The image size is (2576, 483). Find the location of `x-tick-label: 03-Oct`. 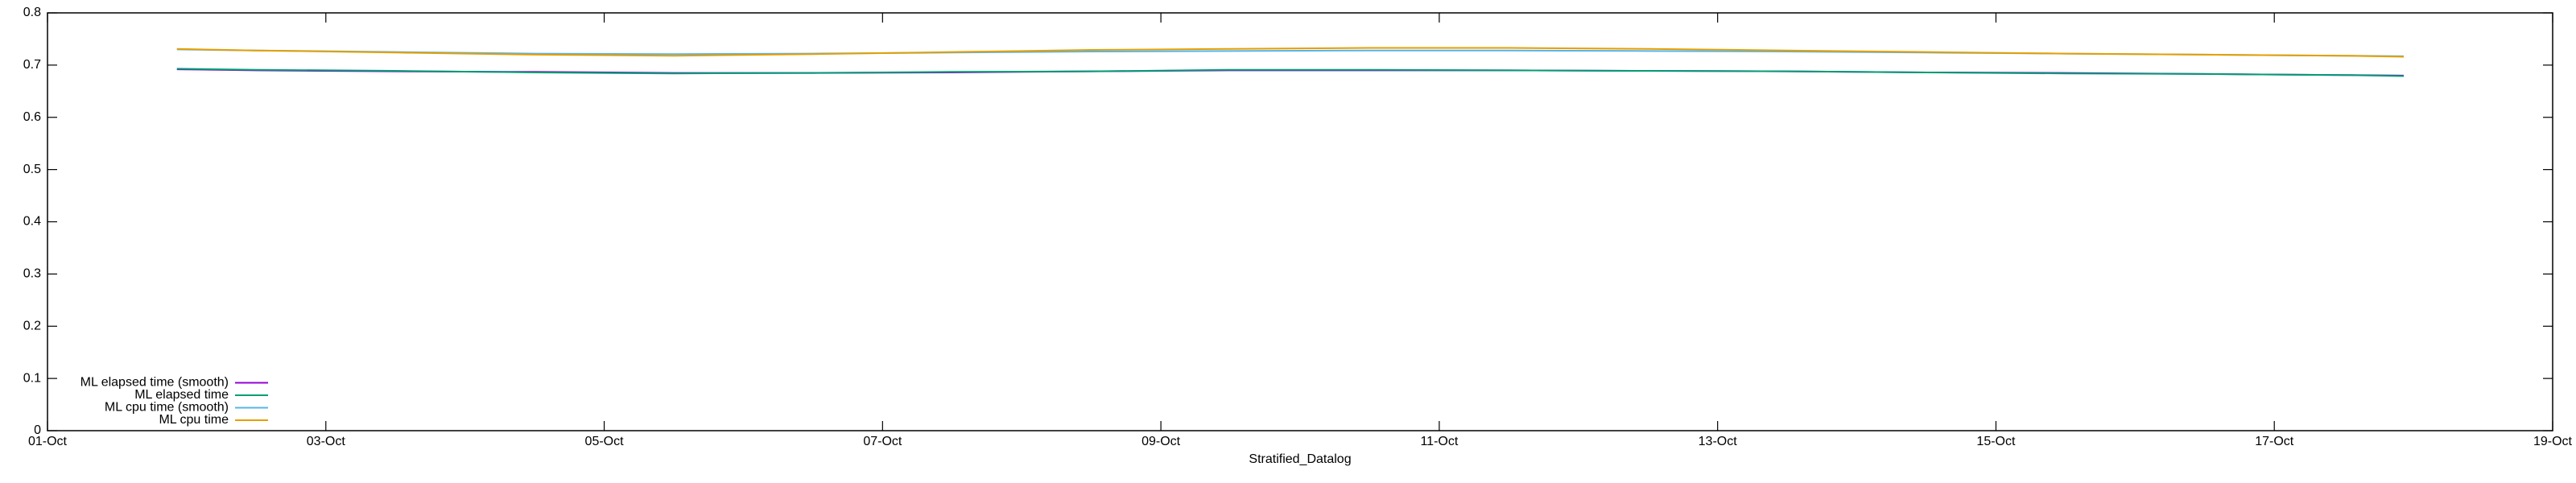

x-tick-label: 03-Oct is located at coordinates (326, 442).